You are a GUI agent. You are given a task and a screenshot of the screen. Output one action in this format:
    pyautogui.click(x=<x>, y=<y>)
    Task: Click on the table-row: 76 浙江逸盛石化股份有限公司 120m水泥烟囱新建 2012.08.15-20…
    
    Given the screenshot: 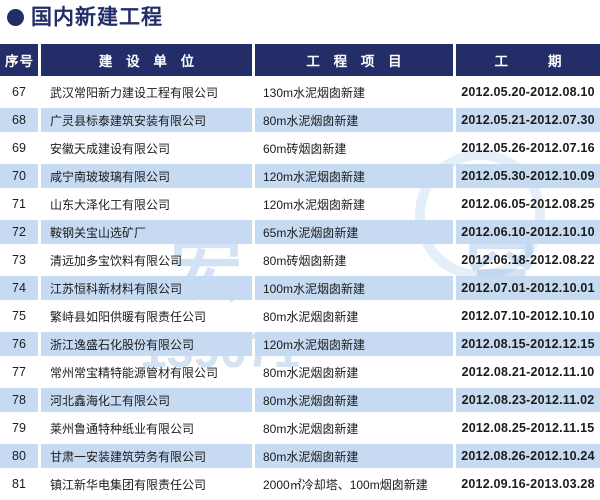 What is the action you would take?
    pyautogui.click(x=300, y=344)
    